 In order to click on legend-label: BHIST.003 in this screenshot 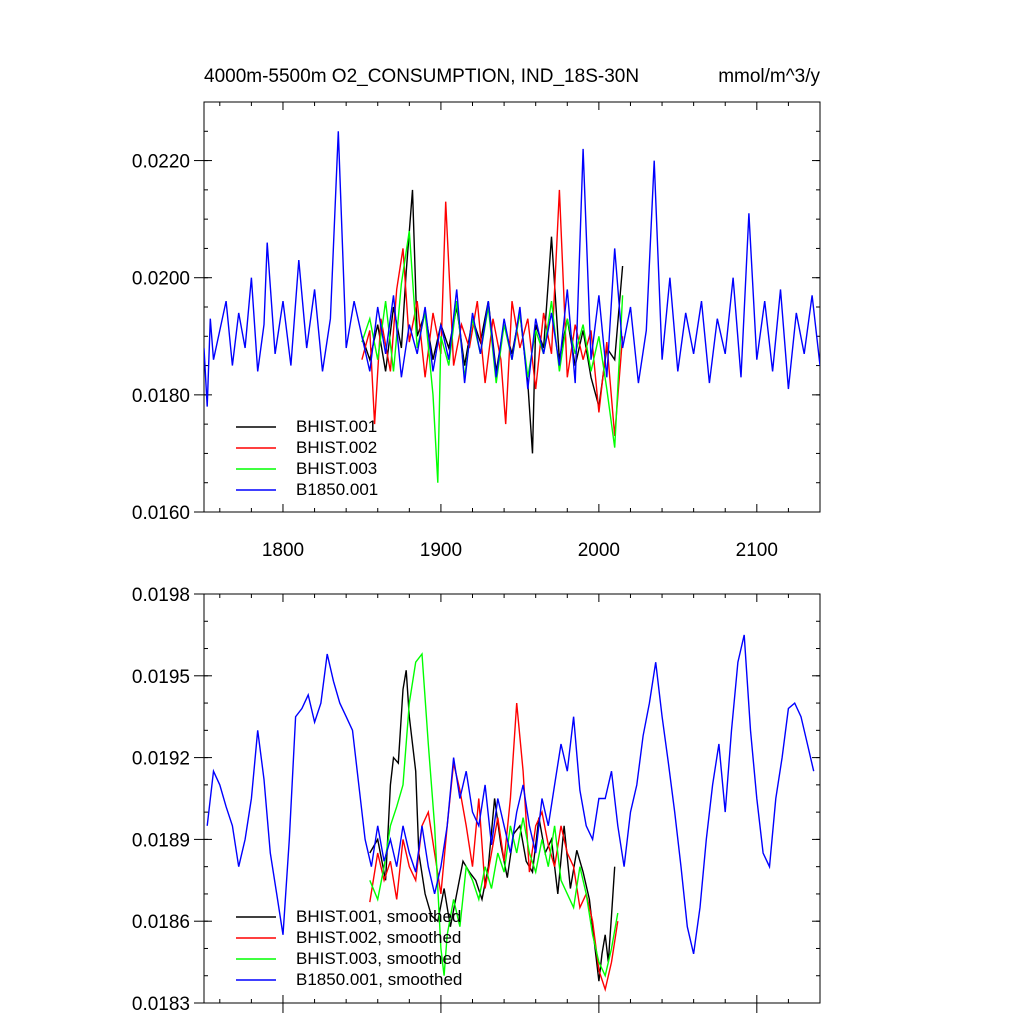, I will do `click(336, 468)`.